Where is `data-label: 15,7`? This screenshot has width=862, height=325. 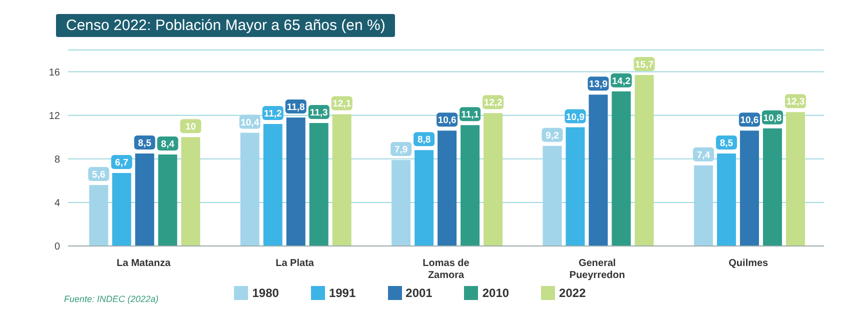
data-label: 15,7 is located at coordinates (644, 65).